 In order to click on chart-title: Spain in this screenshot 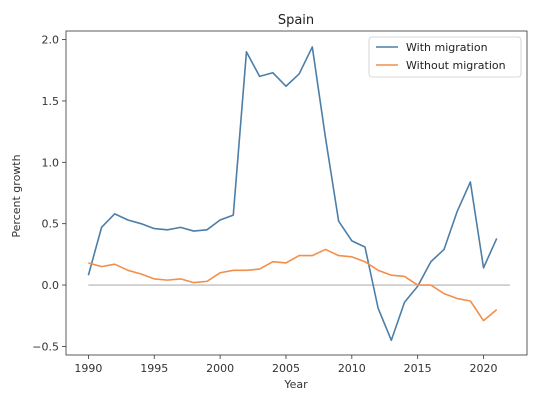, I will do `click(296, 20)`.